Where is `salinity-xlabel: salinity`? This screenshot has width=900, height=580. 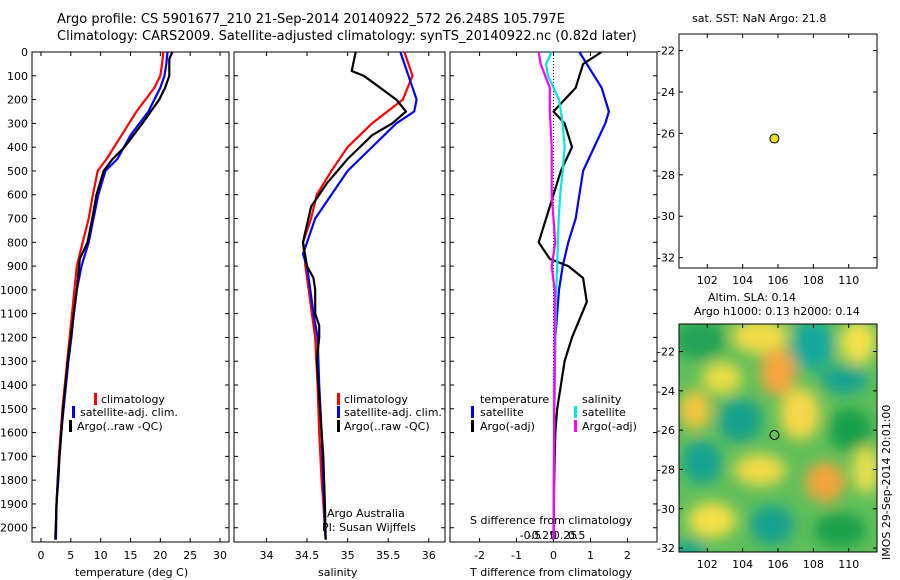 salinity-xlabel: salinity is located at coordinates (338, 572).